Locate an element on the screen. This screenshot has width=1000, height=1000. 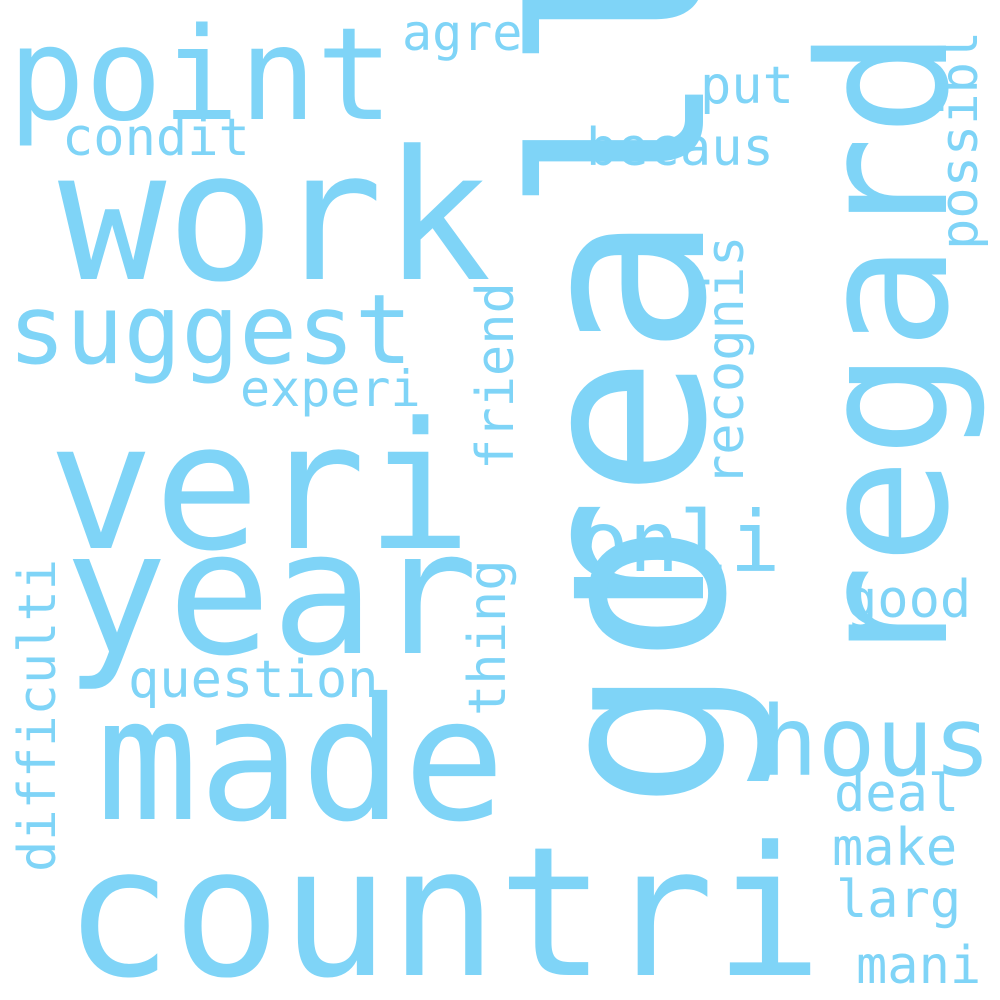
word-condit: condit is located at coordinates (156, 138).